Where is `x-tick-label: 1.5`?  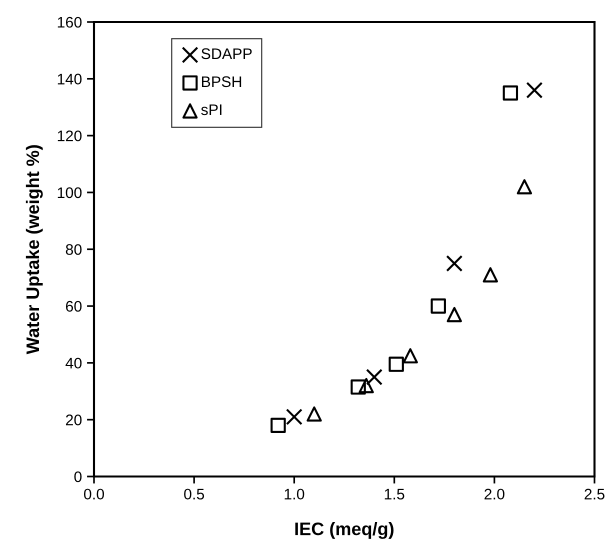
x-tick-label: 1.5 is located at coordinates (394, 494).